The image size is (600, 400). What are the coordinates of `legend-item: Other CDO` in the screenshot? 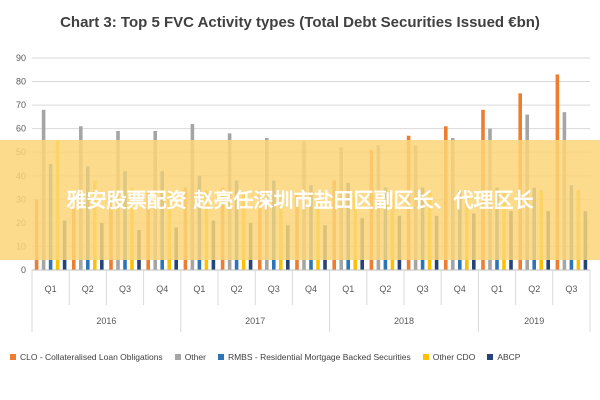 It's located at (449, 357).